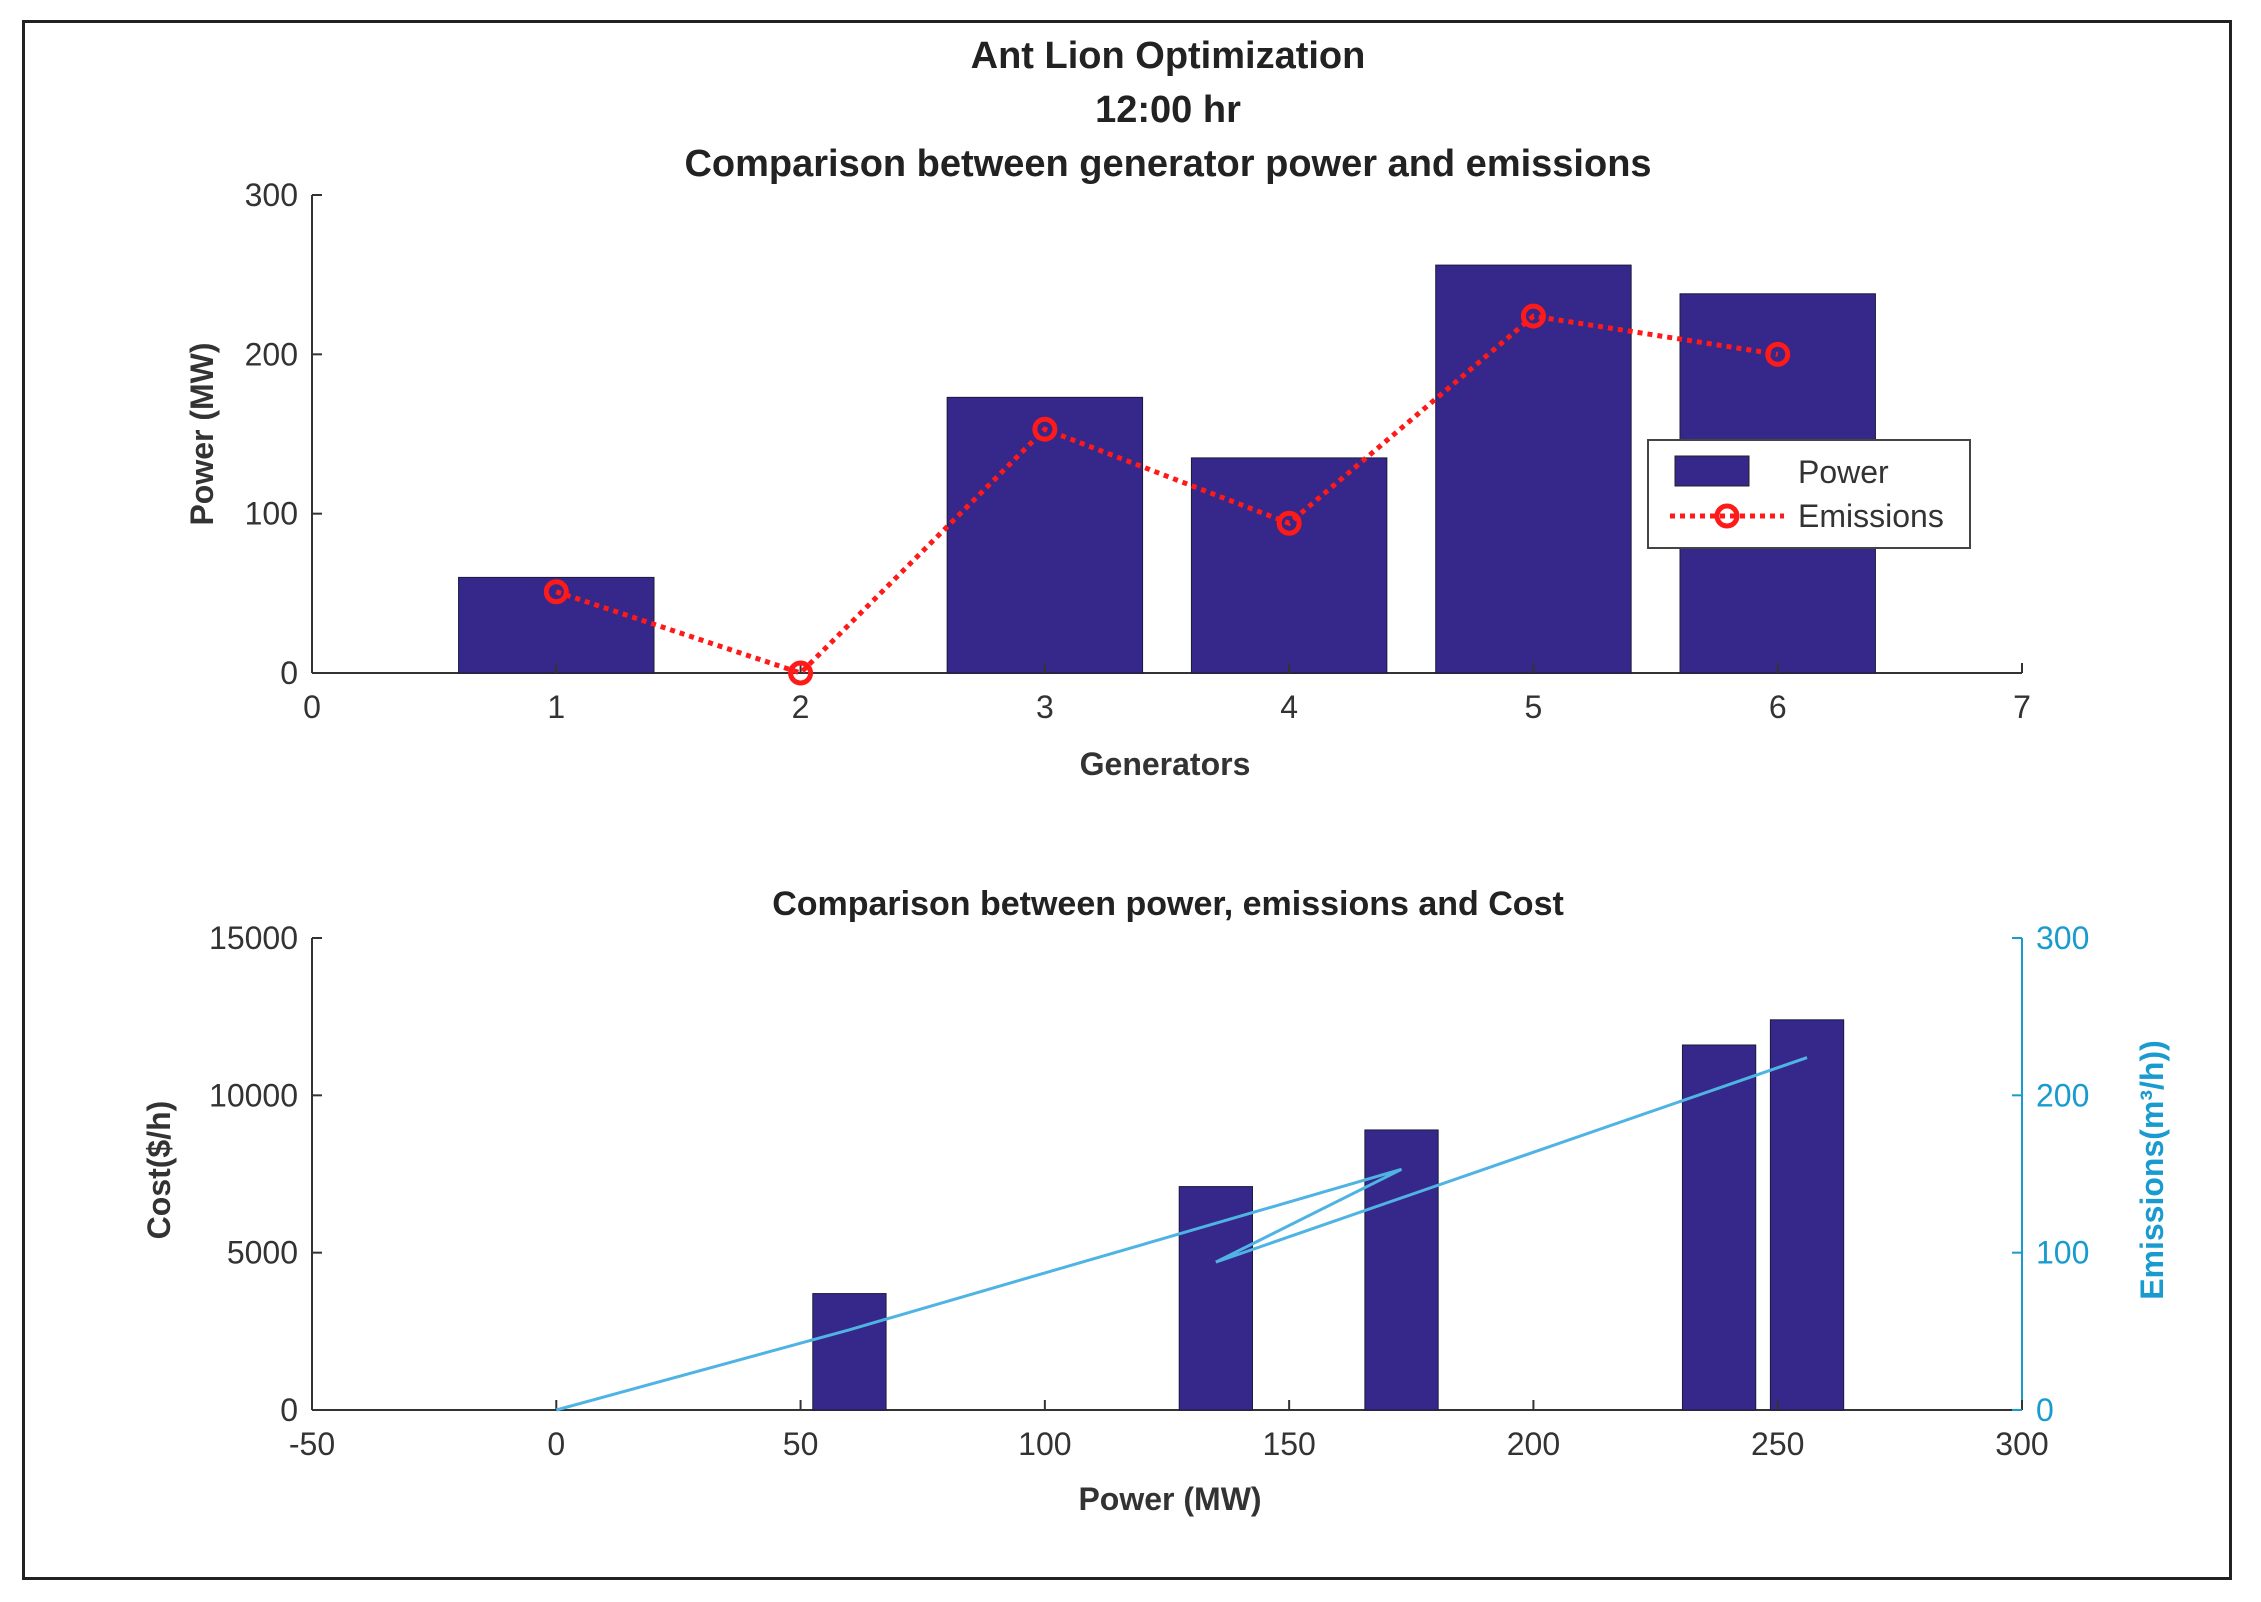 This screenshot has height=1602, width=2261. Describe the element at coordinates (312, 707) in the screenshot. I see `chart-1-xtick-label: 0` at that location.